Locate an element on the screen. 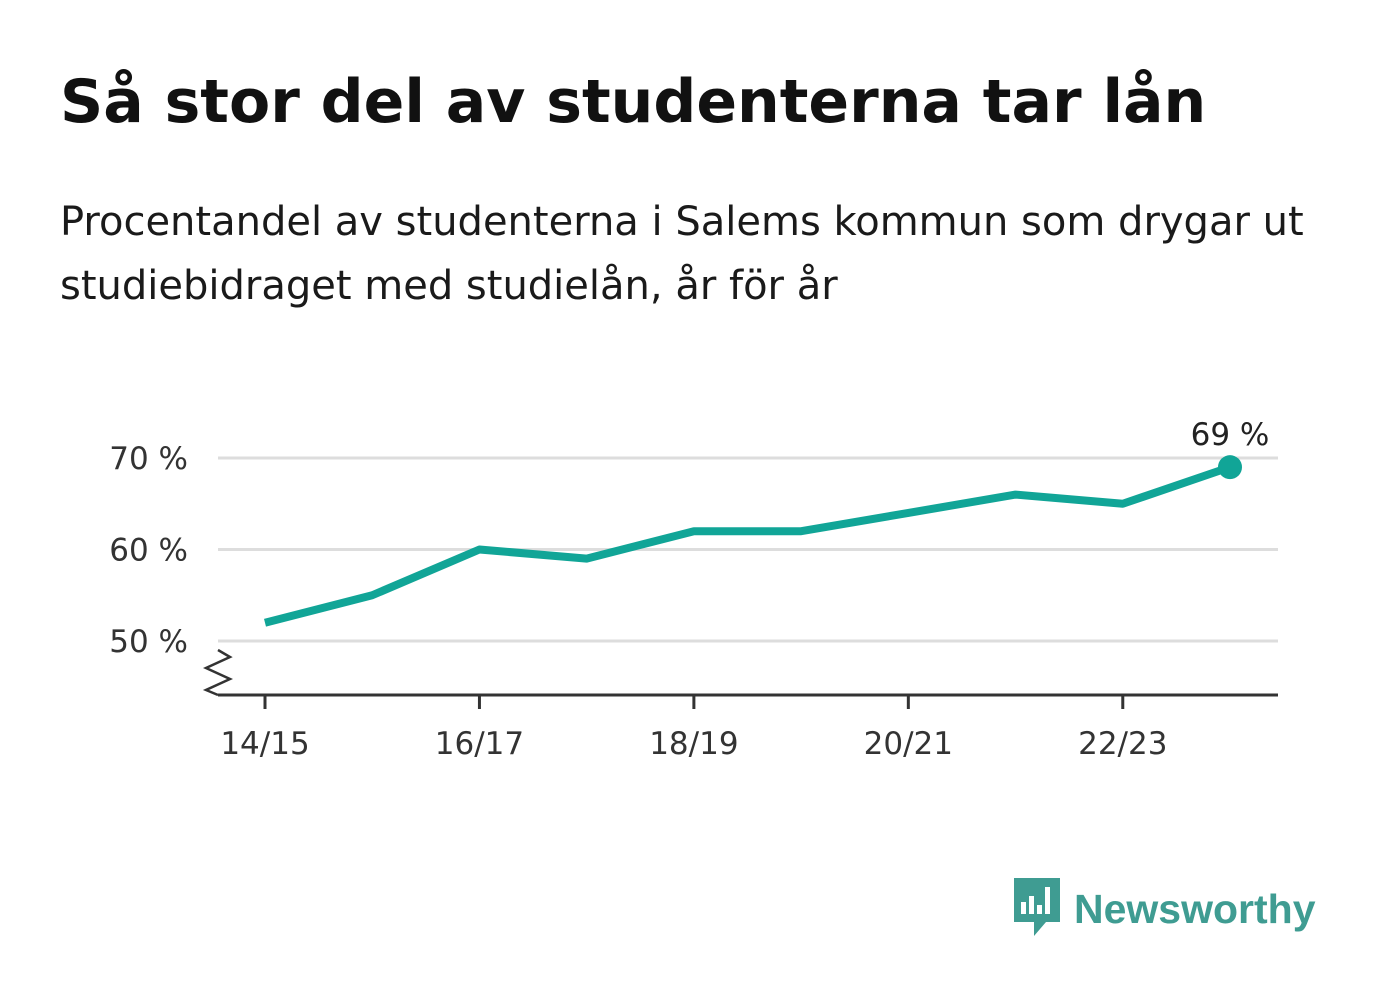 Image resolution: width=1382 pixels, height=999 pixels. x-tick-label: 20/21 is located at coordinates (908, 744).